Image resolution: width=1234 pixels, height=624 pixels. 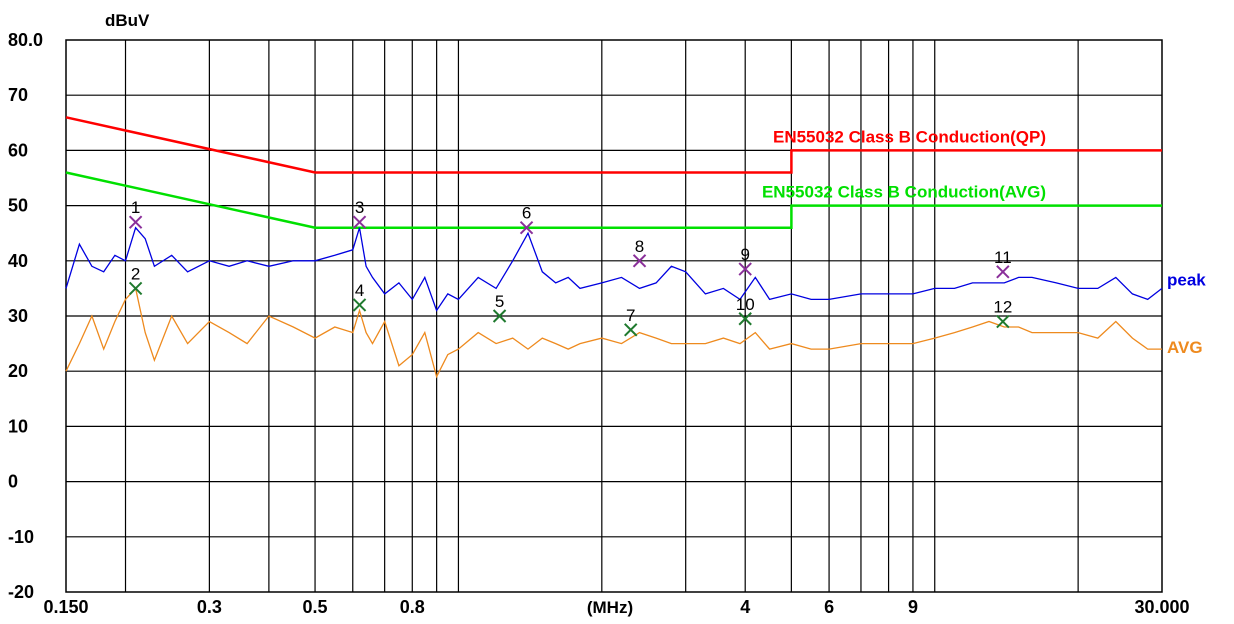 I want to click on marker-number: 9, so click(x=744, y=254).